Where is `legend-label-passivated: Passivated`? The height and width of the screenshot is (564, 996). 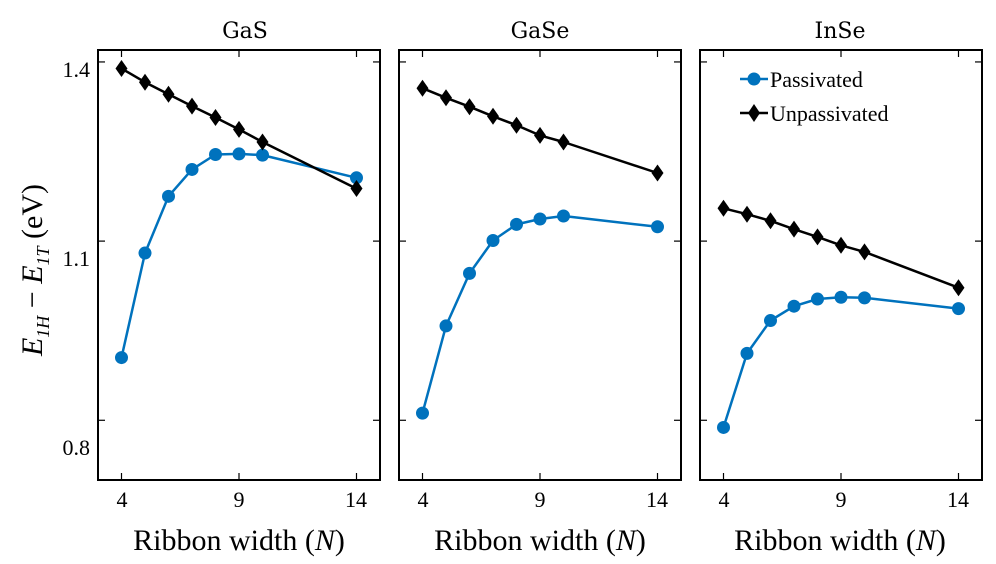
legend-label-passivated: Passivated is located at coordinates (816, 79).